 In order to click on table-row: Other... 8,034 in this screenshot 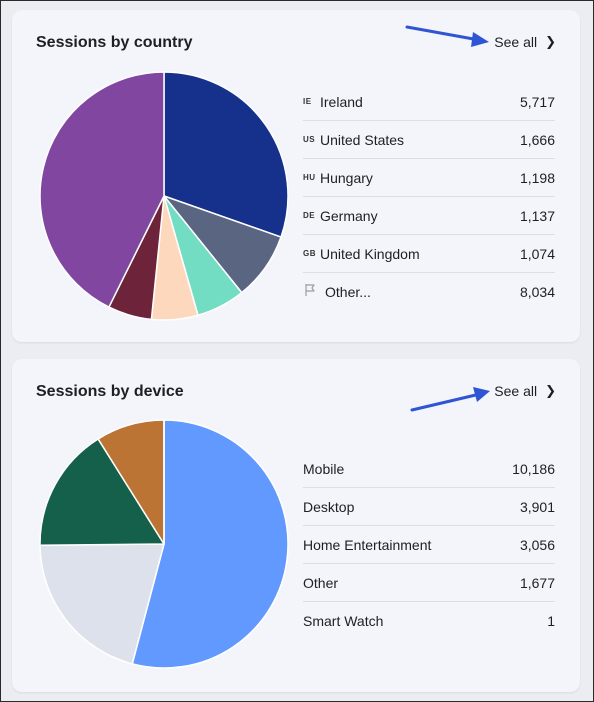, I will do `click(429, 291)`.